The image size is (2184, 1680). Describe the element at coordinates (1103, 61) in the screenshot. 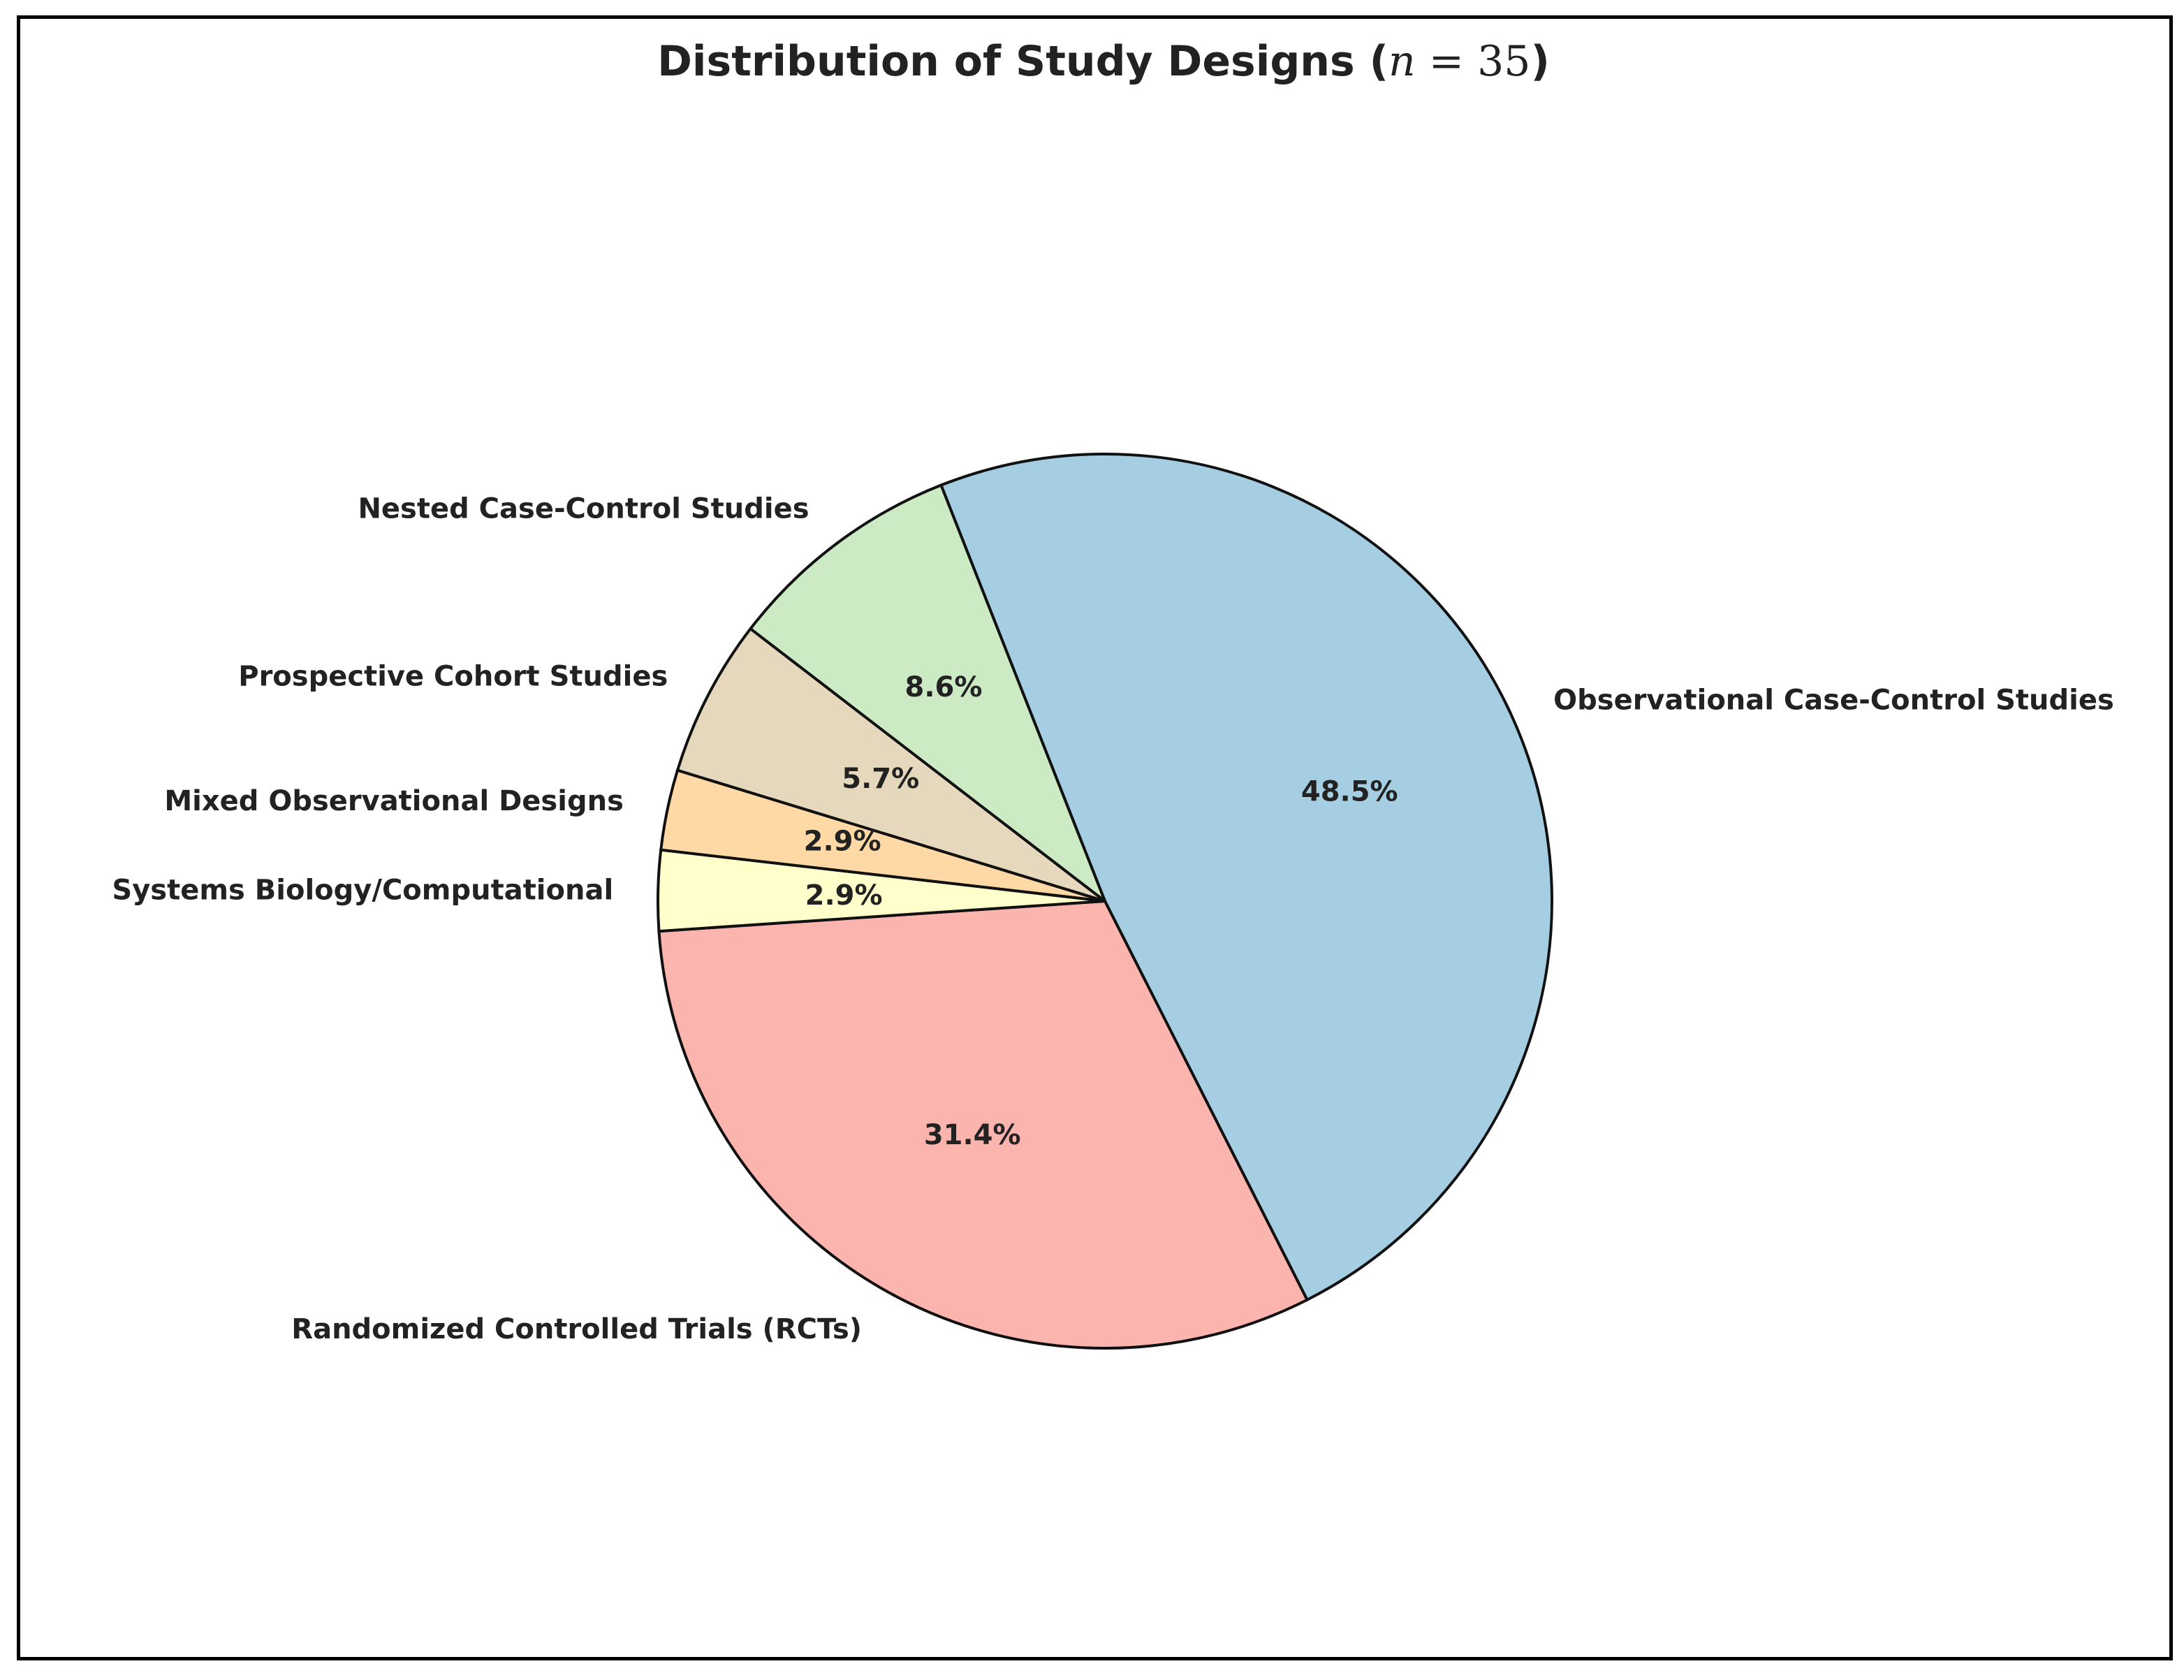

I see `chart-title: Distribution of Study Designs (n = 35)` at that location.